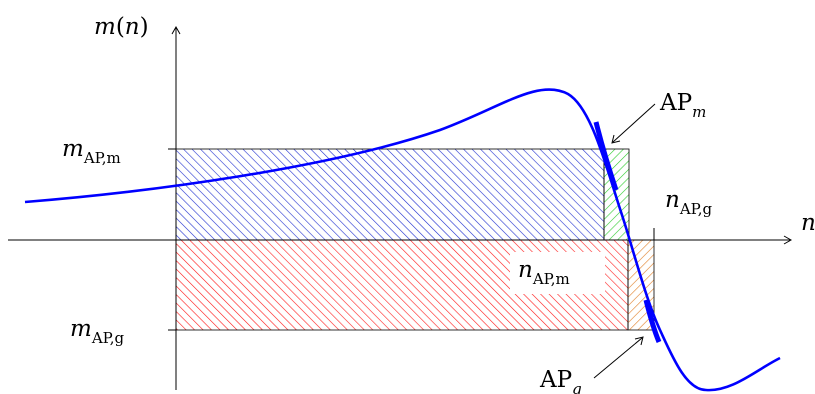 This screenshot has width=815, height=394. I want to click on n-ap-m-label: nAP,m, so click(544, 272).